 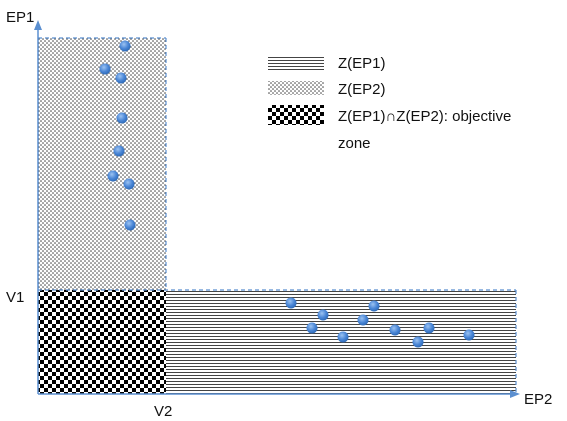 What do you see at coordinates (296, 63) in the screenshot?
I see `legend-swatch-hlines` at bounding box center [296, 63].